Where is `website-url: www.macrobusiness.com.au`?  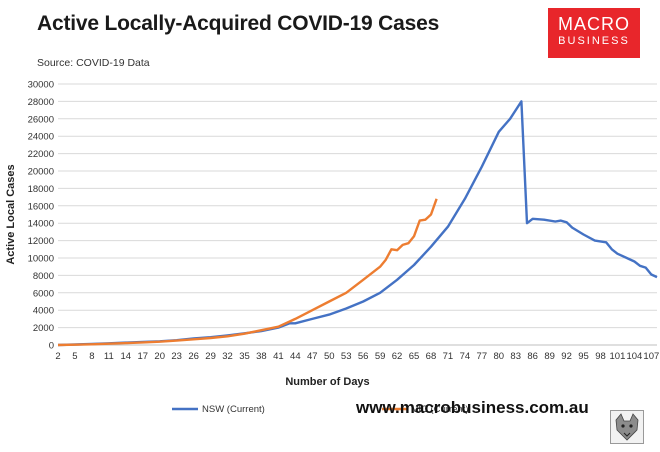
website-url: www.macrobusiness.com.au is located at coordinates (472, 407).